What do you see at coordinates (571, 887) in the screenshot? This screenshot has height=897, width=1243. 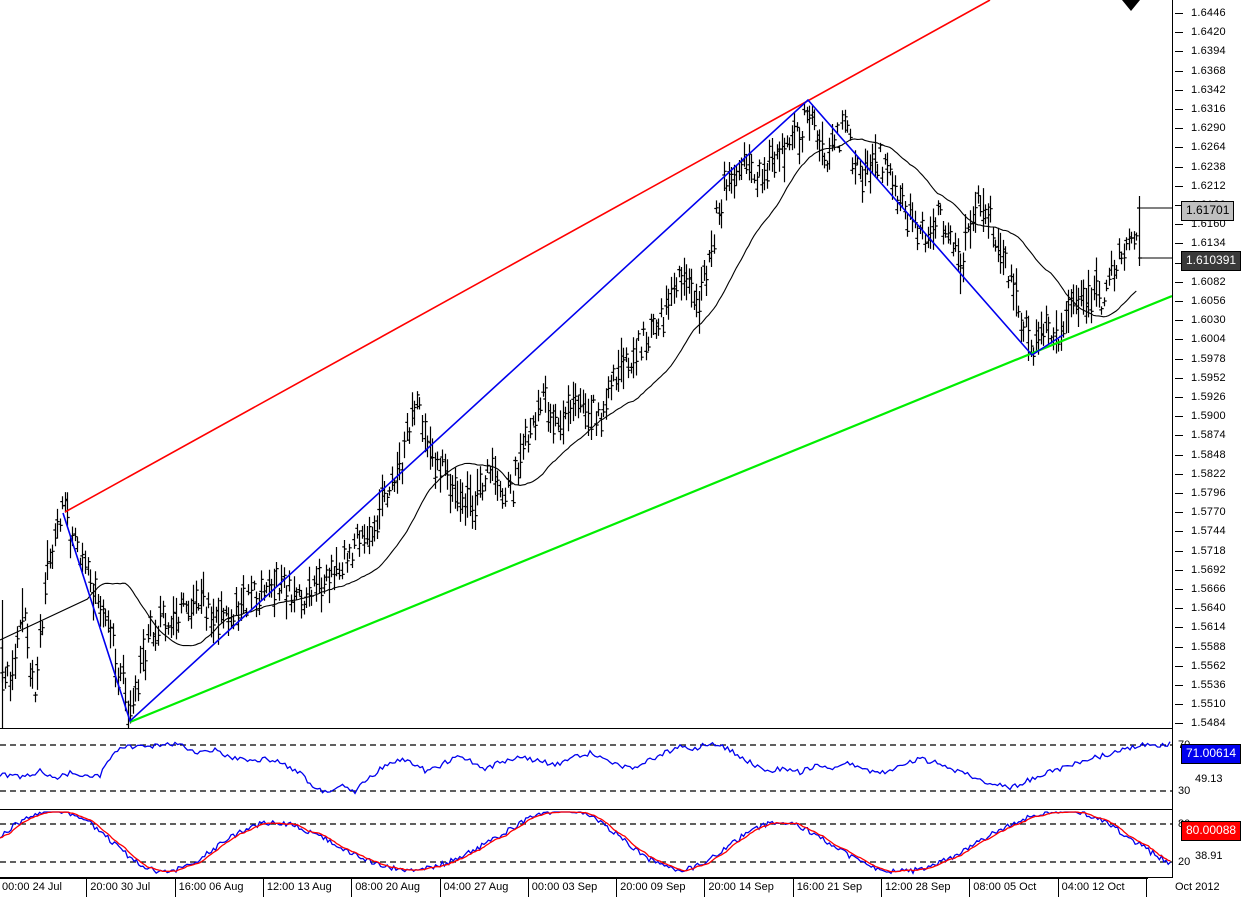 I see `time-axis-tick-label: 00:00 03 Sep` at bounding box center [571, 887].